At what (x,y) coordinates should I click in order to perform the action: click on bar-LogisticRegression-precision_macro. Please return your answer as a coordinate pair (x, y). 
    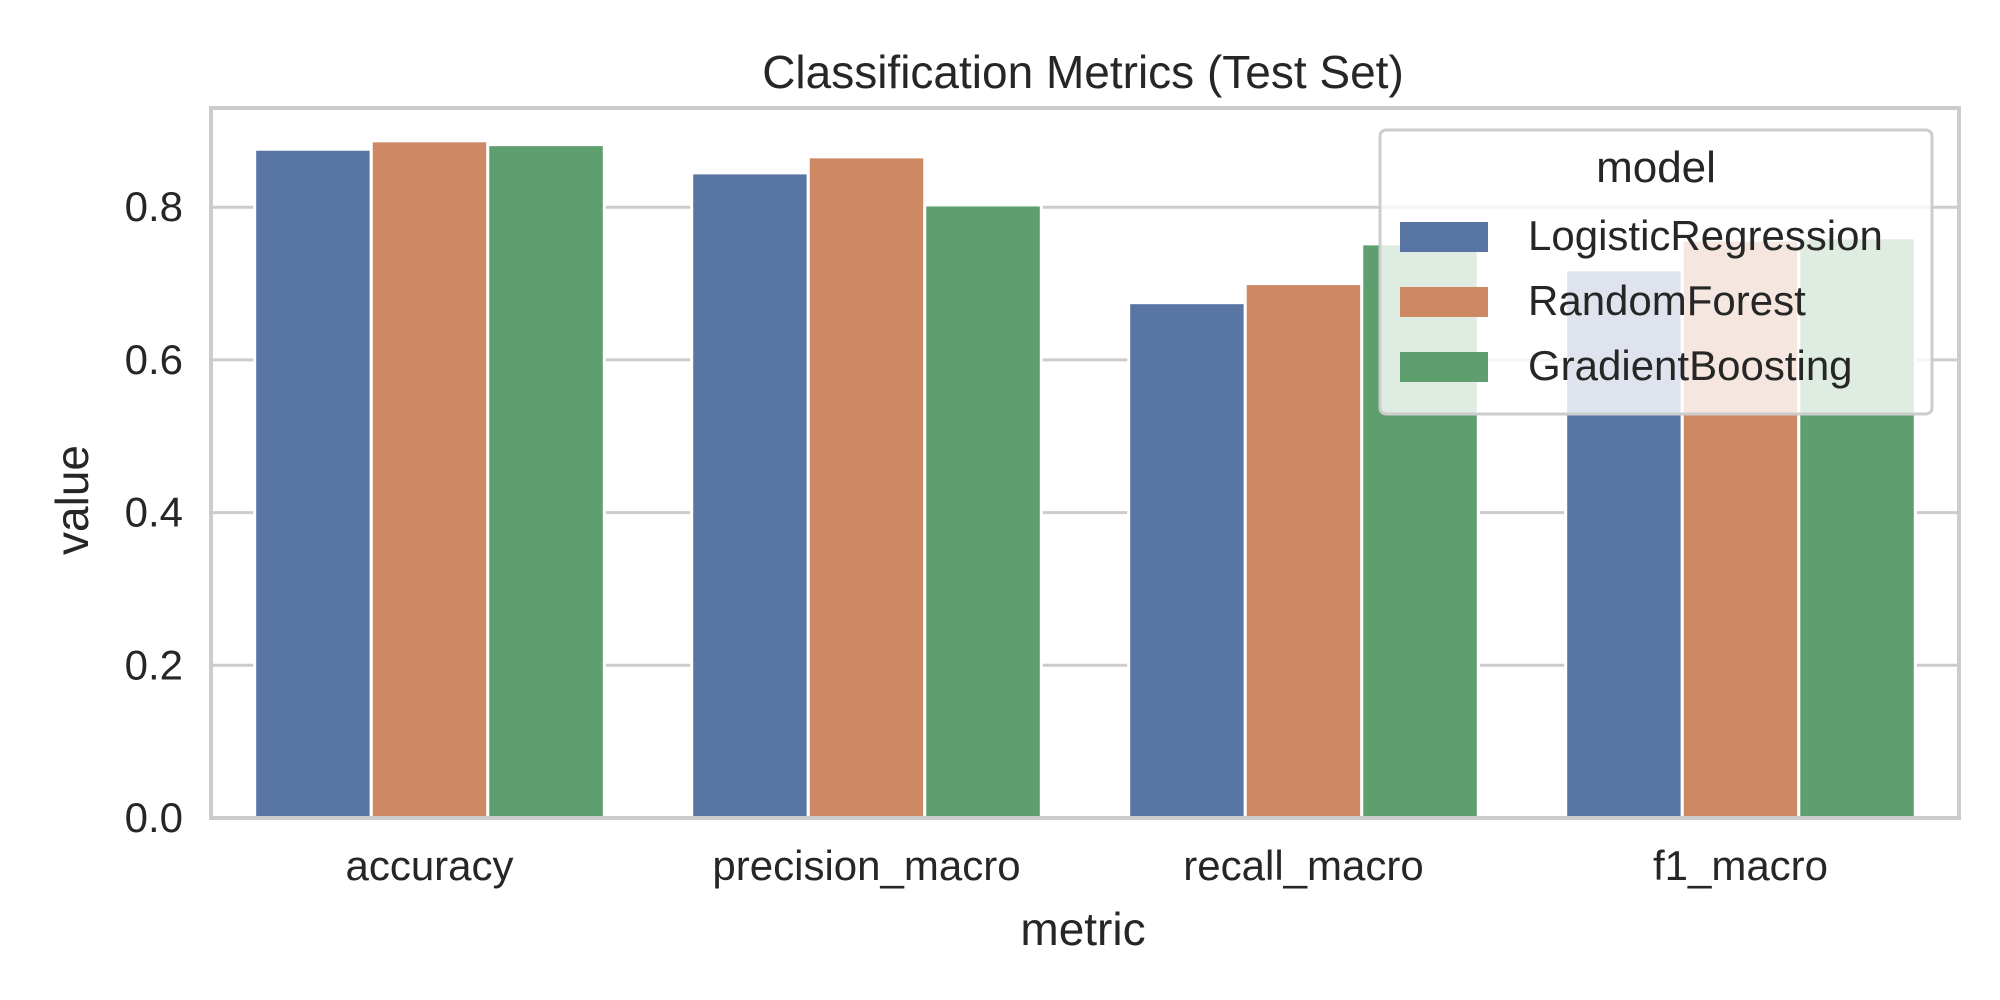
    Looking at the image, I should click on (750, 495).